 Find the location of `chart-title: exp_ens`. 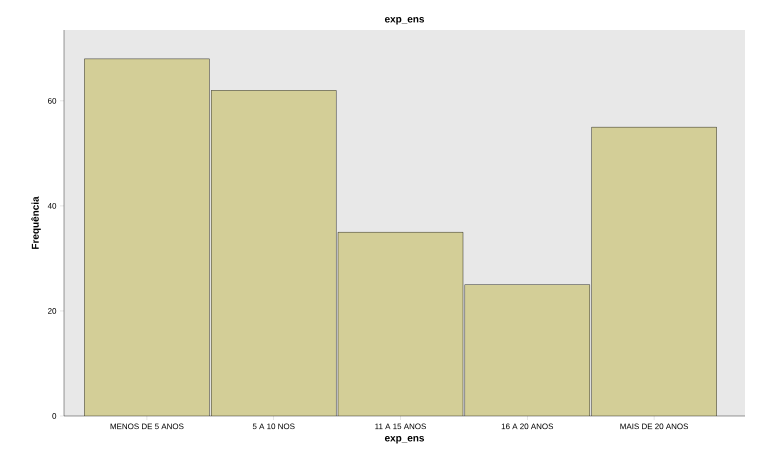

chart-title: exp_ens is located at coordinates (404, 20).